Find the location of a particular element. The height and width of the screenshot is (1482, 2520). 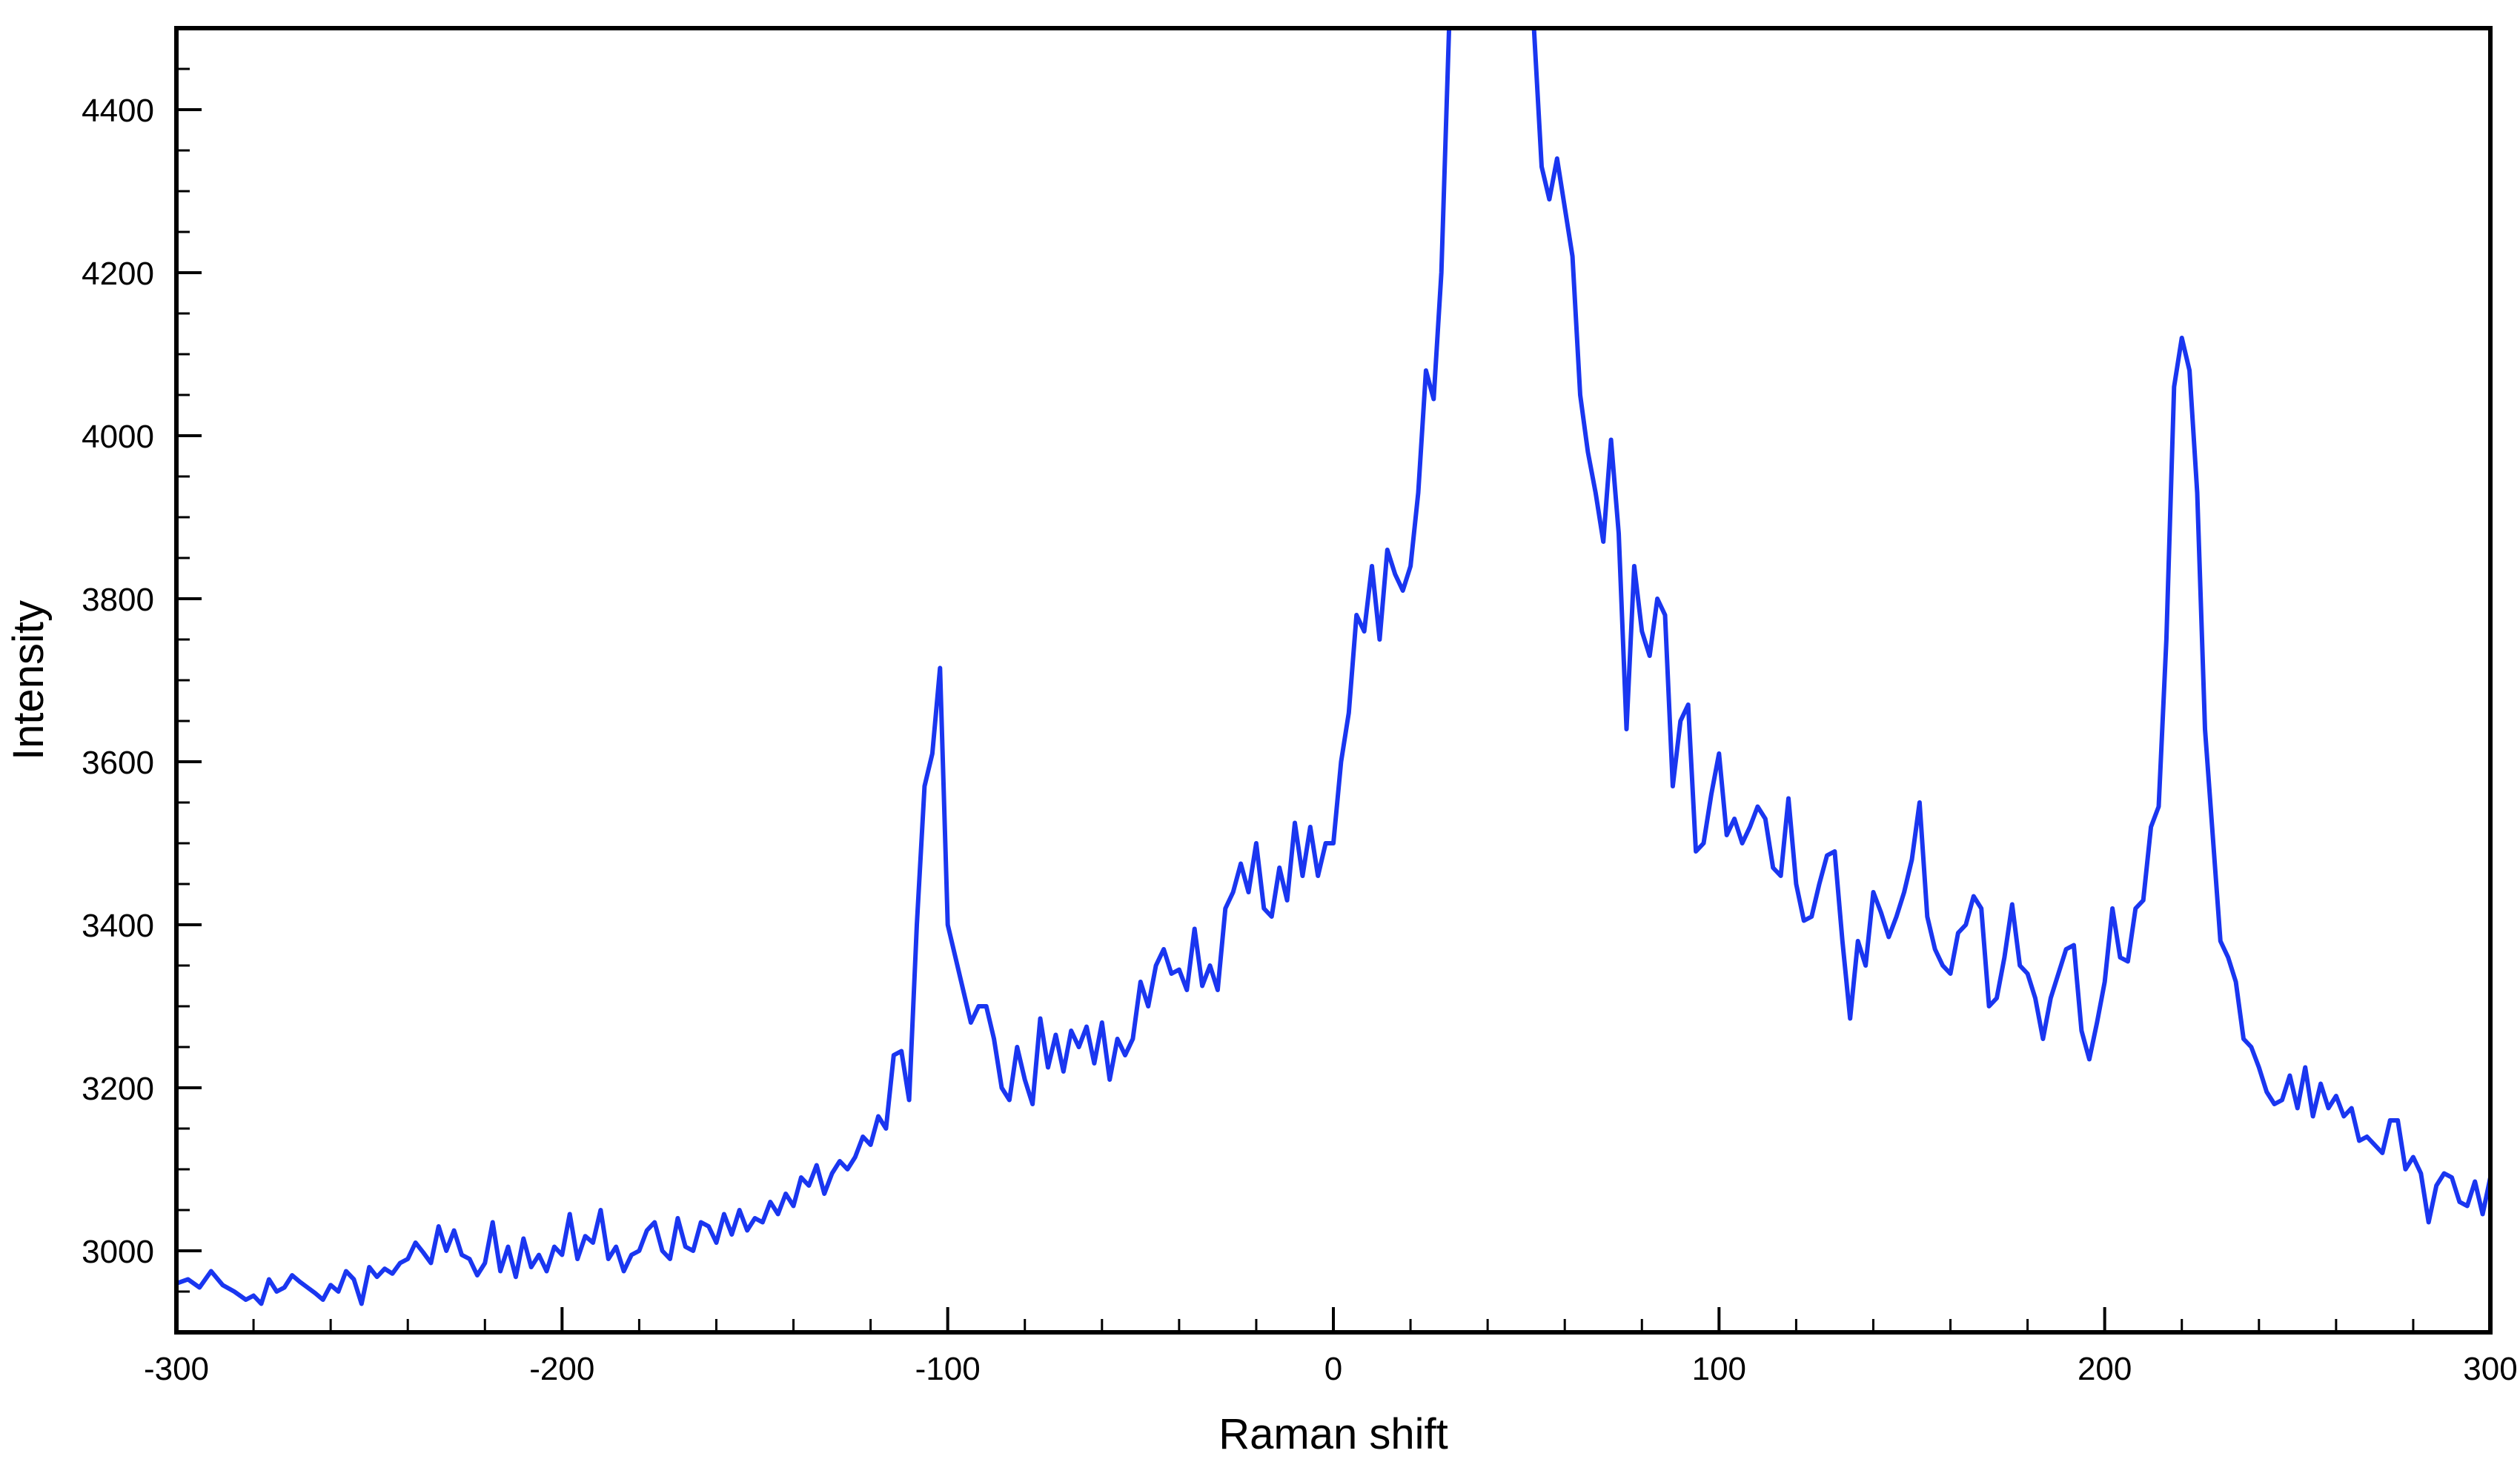

x-tick-label: -300 is located at coordinates (177, 1369).